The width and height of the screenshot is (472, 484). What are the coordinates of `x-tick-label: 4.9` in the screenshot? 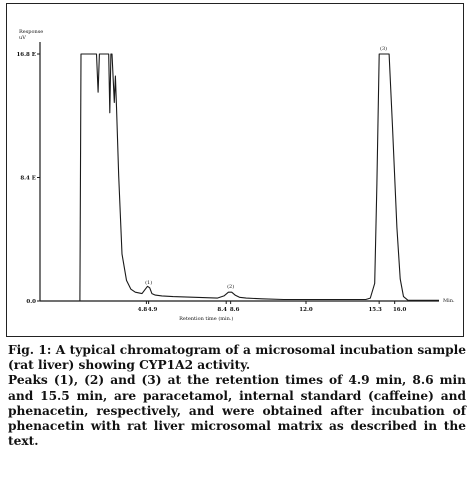 It's located at (153, 310).